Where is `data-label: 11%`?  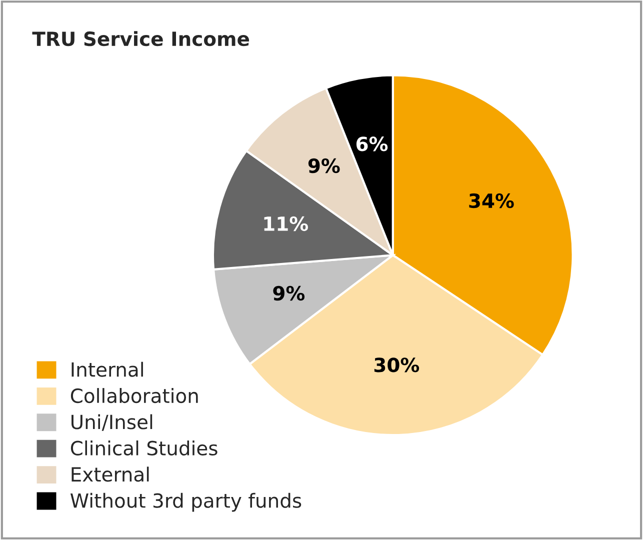
data-label: 11% is located at coordinates (286, 224).